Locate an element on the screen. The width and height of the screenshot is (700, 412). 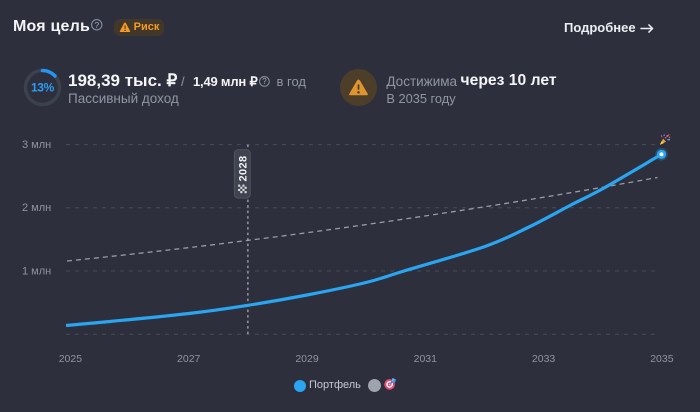
svg-text: 3 млн is located at coordinates (36, 145).